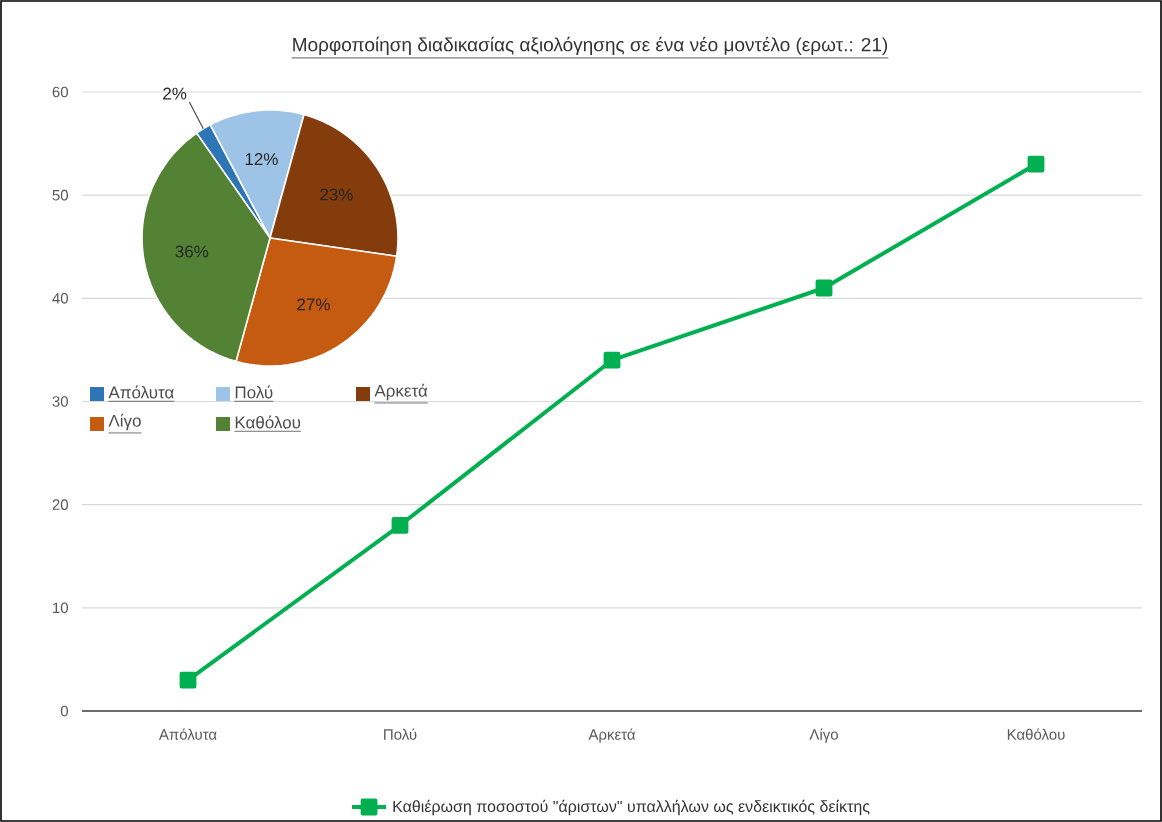 This screenshot has width=1162, height=822. What do you see at coordinates (60, 504) in the screenshot?
I see `y-tick-label: 20` at bounding box center [60, 504].